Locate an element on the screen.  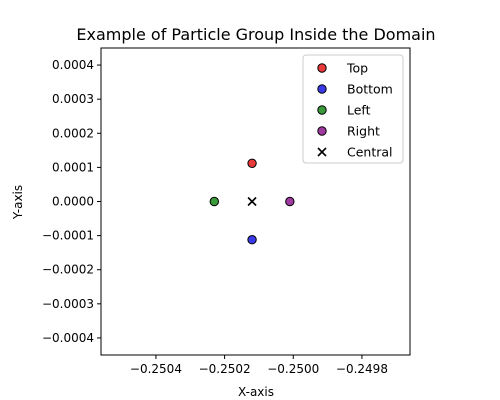
y-tick-label: 0.0000 is located at coordinates (73, 202).